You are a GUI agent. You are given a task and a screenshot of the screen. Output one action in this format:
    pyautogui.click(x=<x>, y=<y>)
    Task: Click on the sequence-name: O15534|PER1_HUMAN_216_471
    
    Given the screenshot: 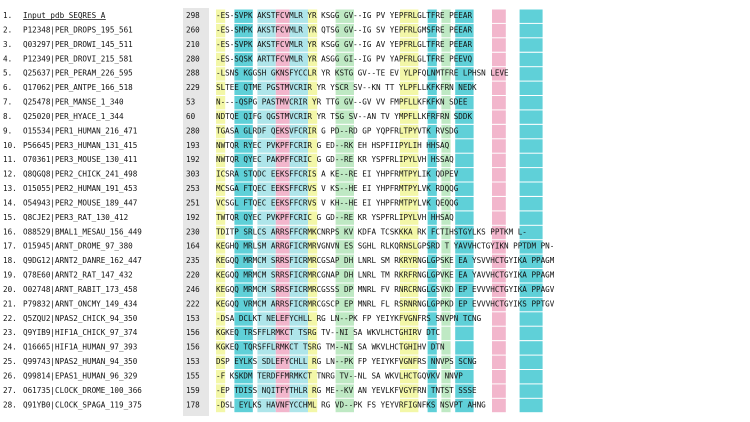 What is the action you would take?
    pyautogui.click(x=80, y=130)
    